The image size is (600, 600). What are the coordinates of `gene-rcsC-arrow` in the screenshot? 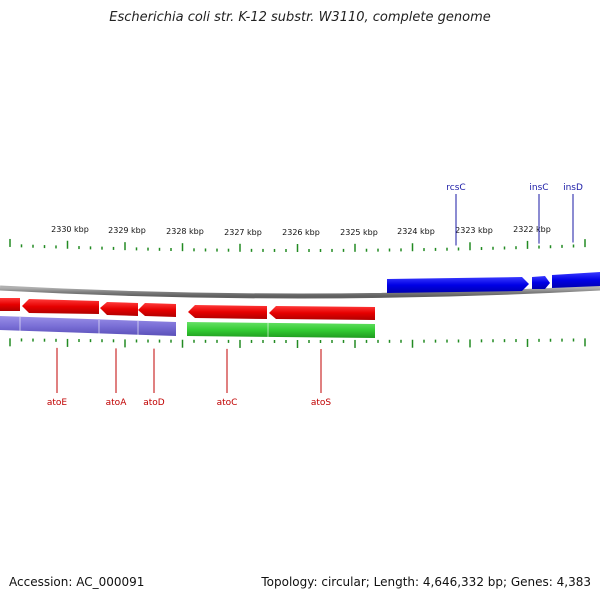 It's located at (458, 285).